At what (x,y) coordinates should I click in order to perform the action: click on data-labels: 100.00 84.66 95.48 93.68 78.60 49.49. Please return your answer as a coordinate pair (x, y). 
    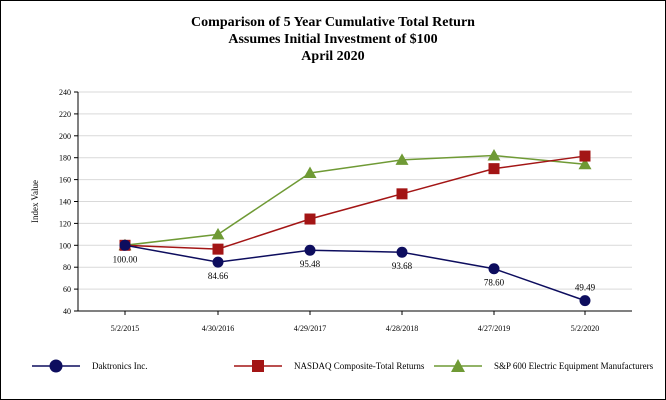
    Looking at the image, I should click on (354, 273).